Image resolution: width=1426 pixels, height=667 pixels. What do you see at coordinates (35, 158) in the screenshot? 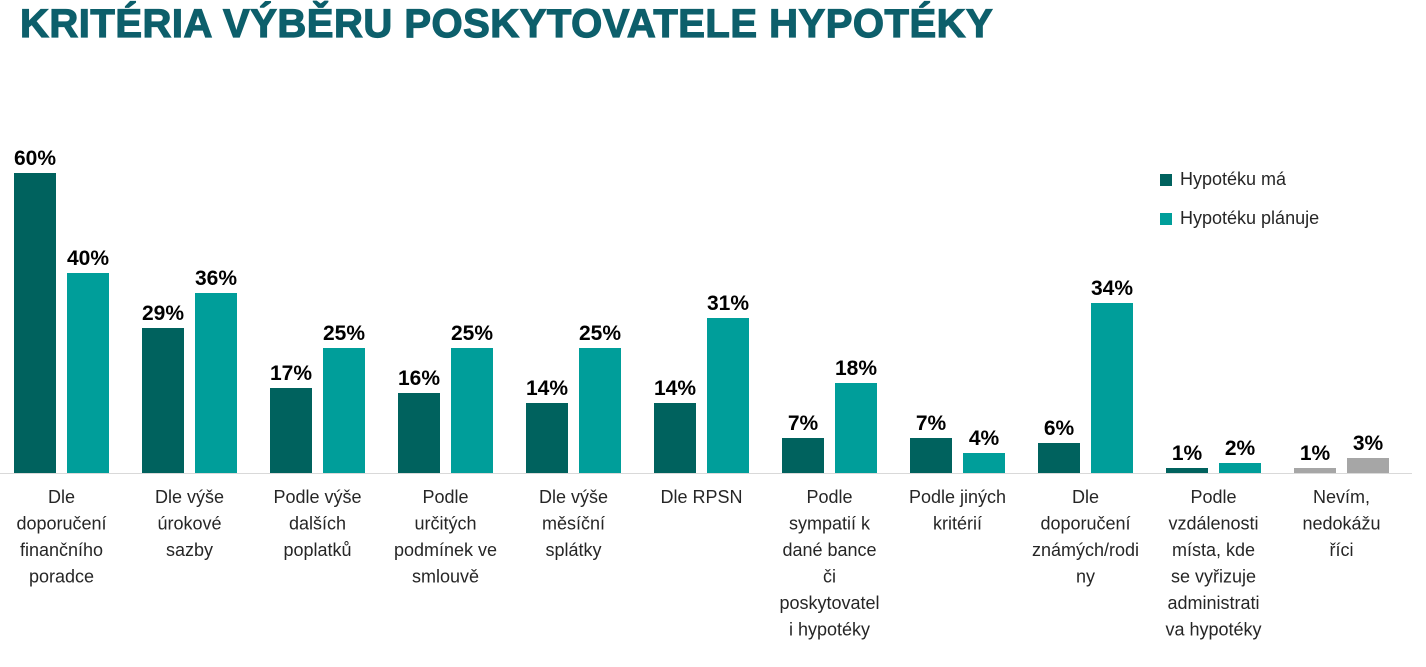
I see `value-label-has-0: 60%` at bounding box center [35, 158].